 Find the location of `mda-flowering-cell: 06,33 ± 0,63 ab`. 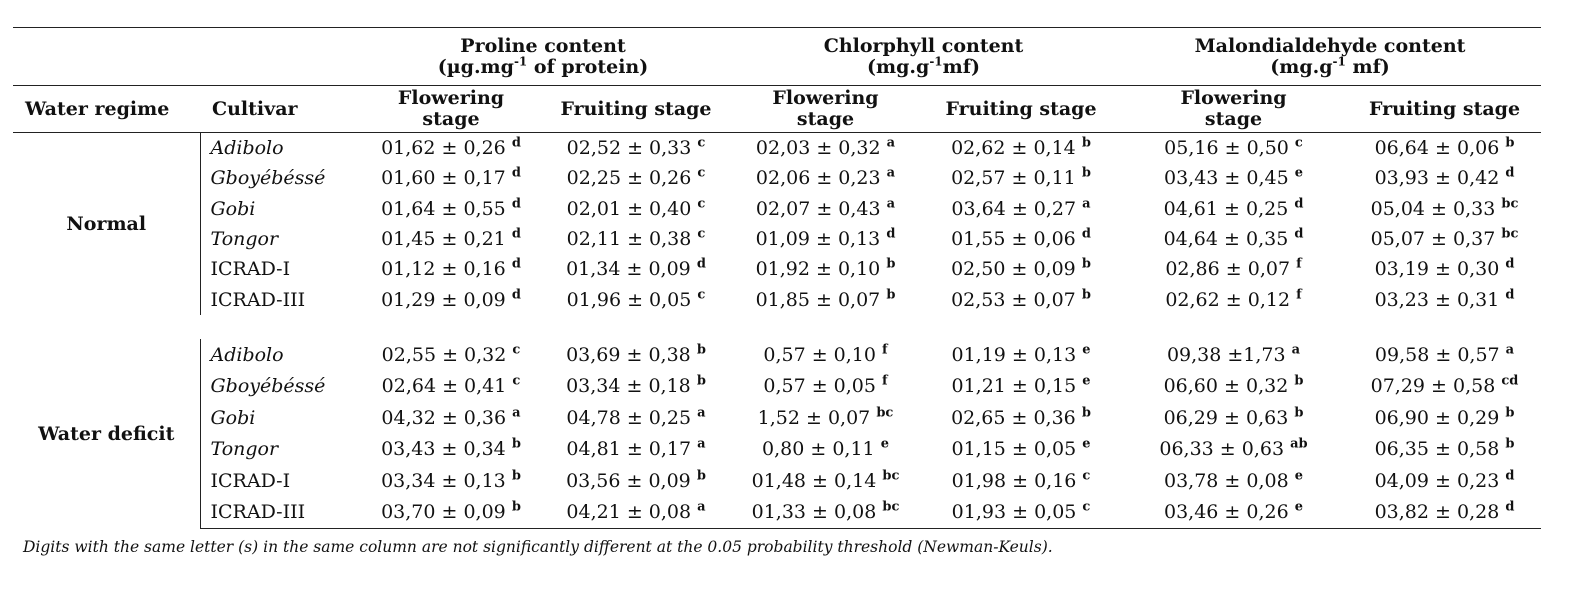

mda-flowering-cell: 06,33 ± 0,63 ab is located at coordinates (1233, 449).